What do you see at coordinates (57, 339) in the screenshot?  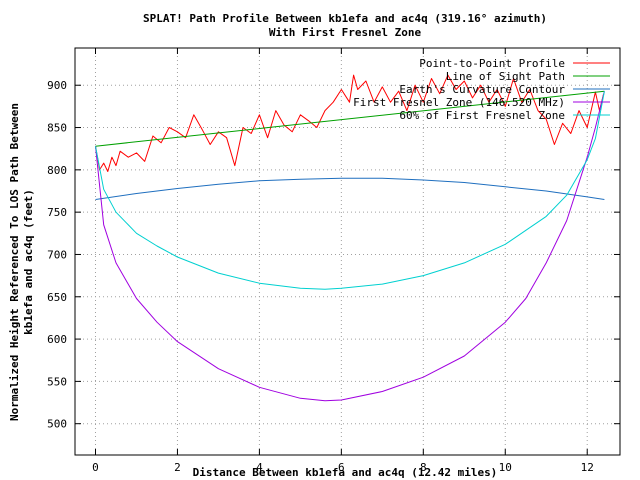 I see `y-tick-label: 600` at bounding box center [57, 339].